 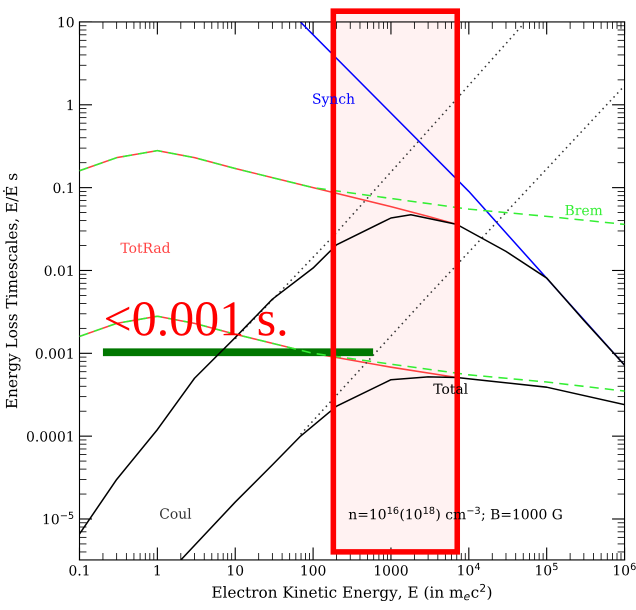 What do you see at coordinates (547, 569) in the screenshot?
I see `x-tick-label: 10$^{5}$` at bounding box center [547, 569].